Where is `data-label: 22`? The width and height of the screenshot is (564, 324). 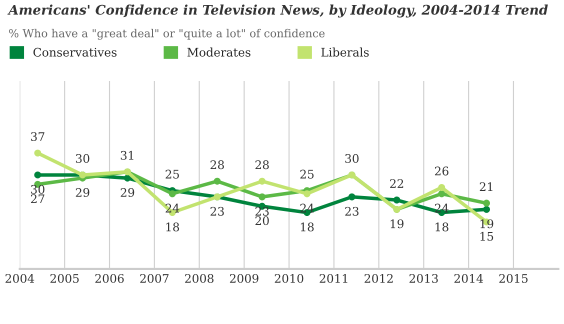 data-label: 22 is located at coordinates (397, 183).